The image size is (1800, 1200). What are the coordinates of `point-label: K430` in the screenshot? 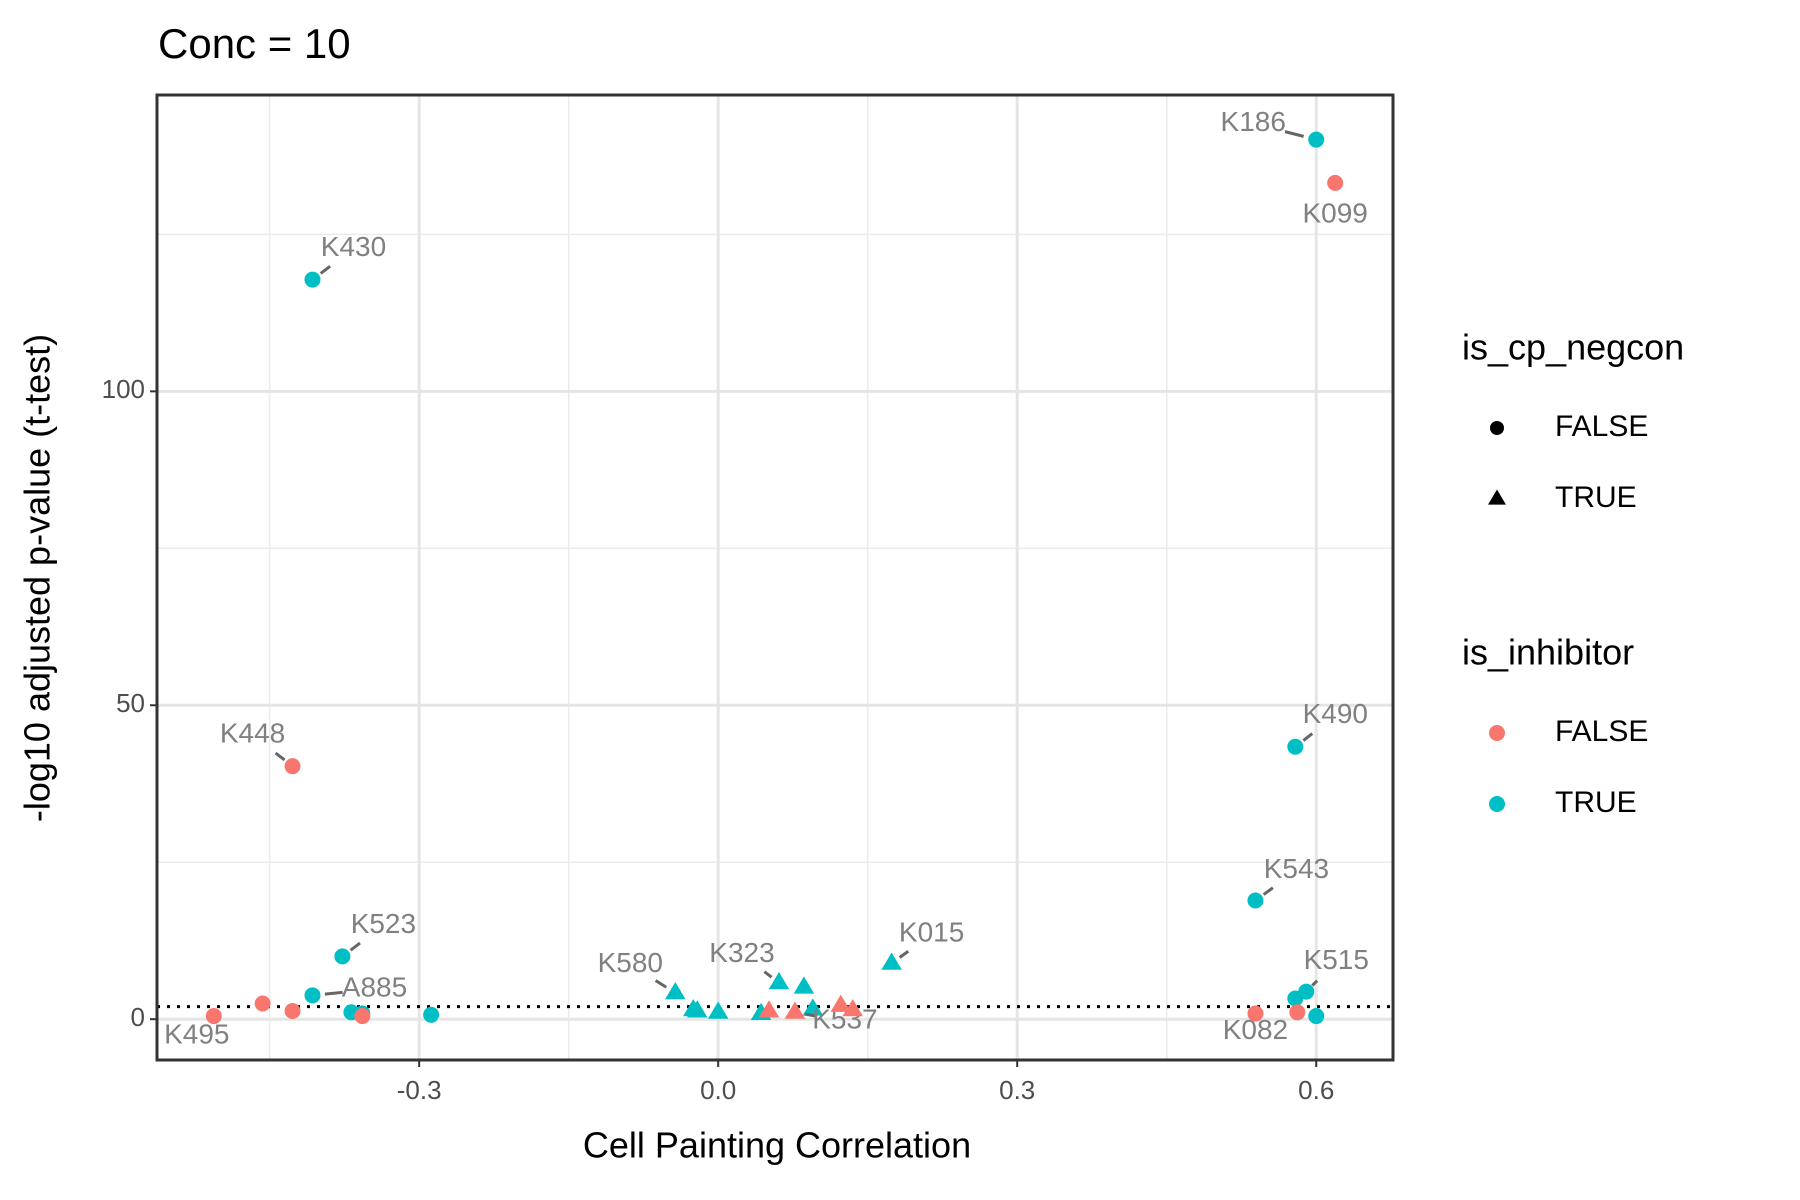 It's located at (353, 246).